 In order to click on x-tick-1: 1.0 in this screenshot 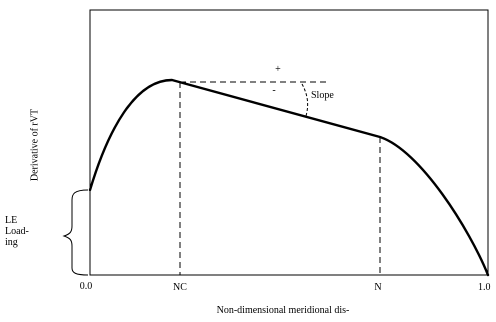, I will do `click(484, 287)`.